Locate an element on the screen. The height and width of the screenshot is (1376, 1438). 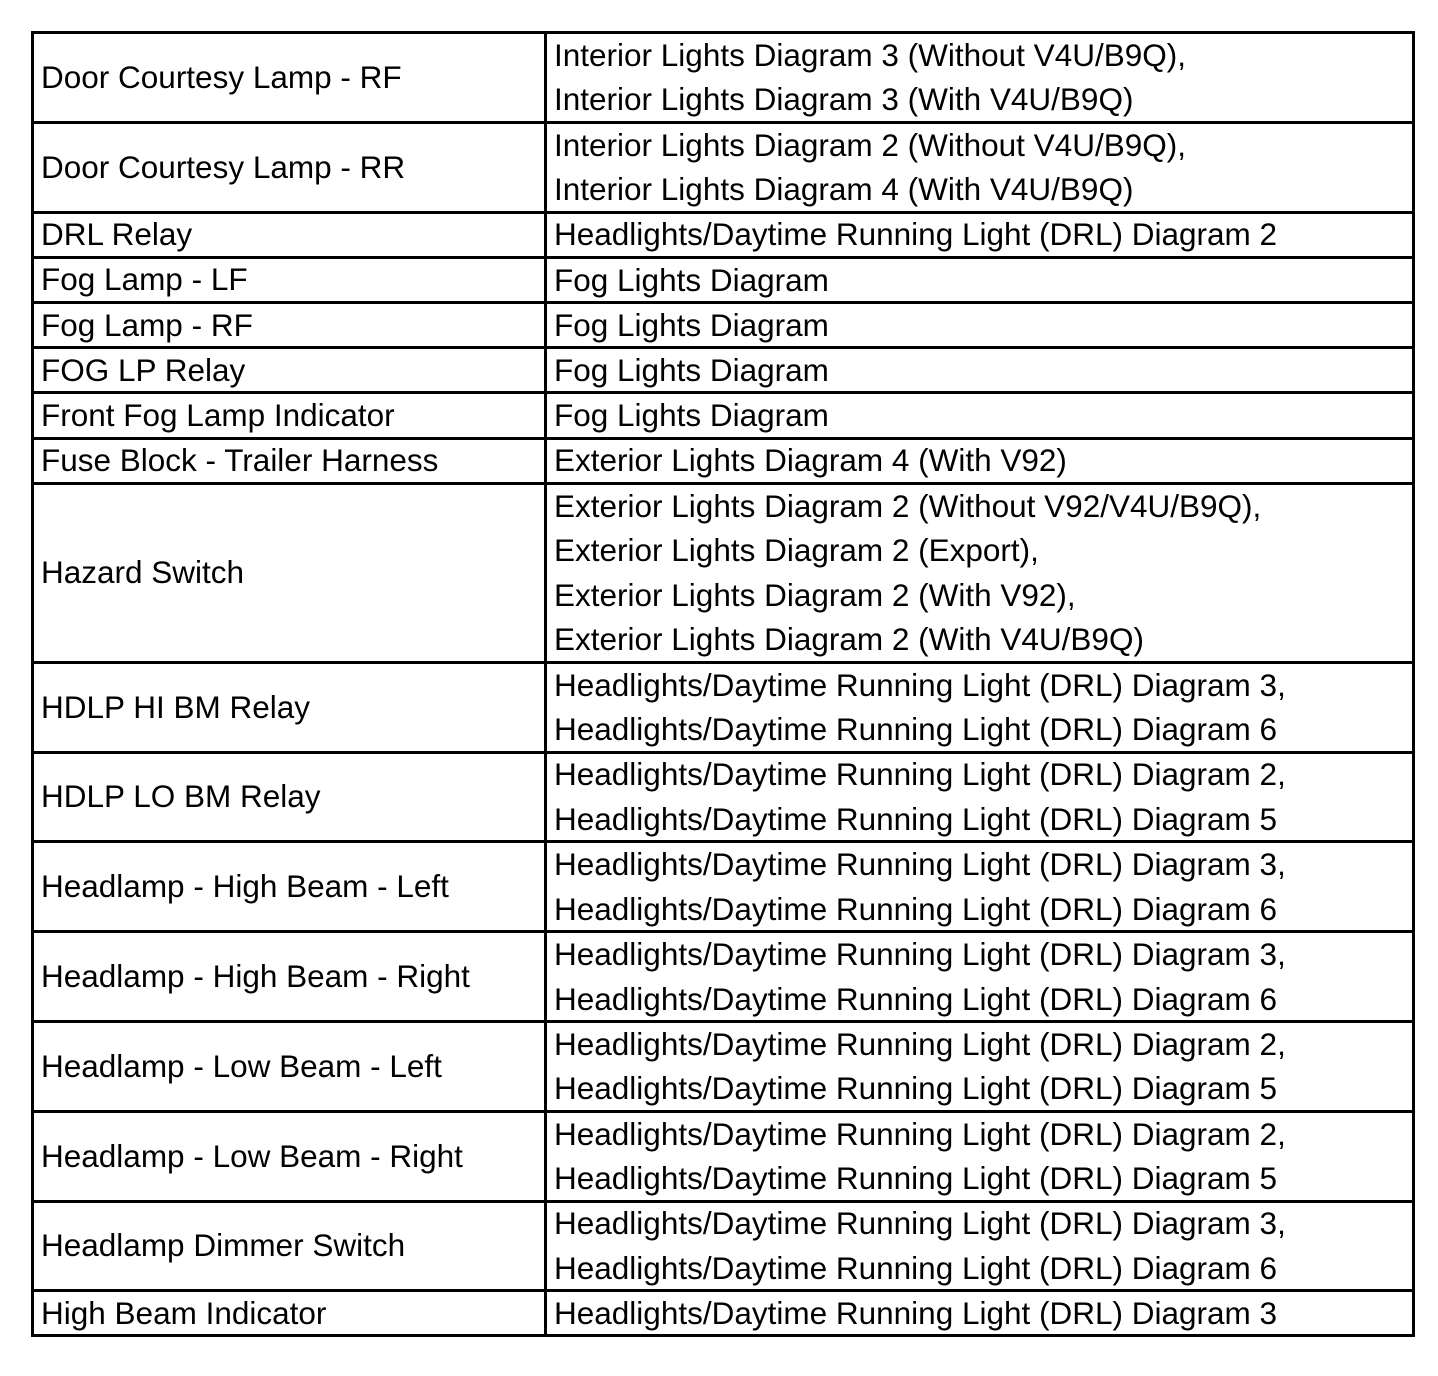
component-name-cell: Headlamp - High Beam - Left is located at coordinates (290, 887).